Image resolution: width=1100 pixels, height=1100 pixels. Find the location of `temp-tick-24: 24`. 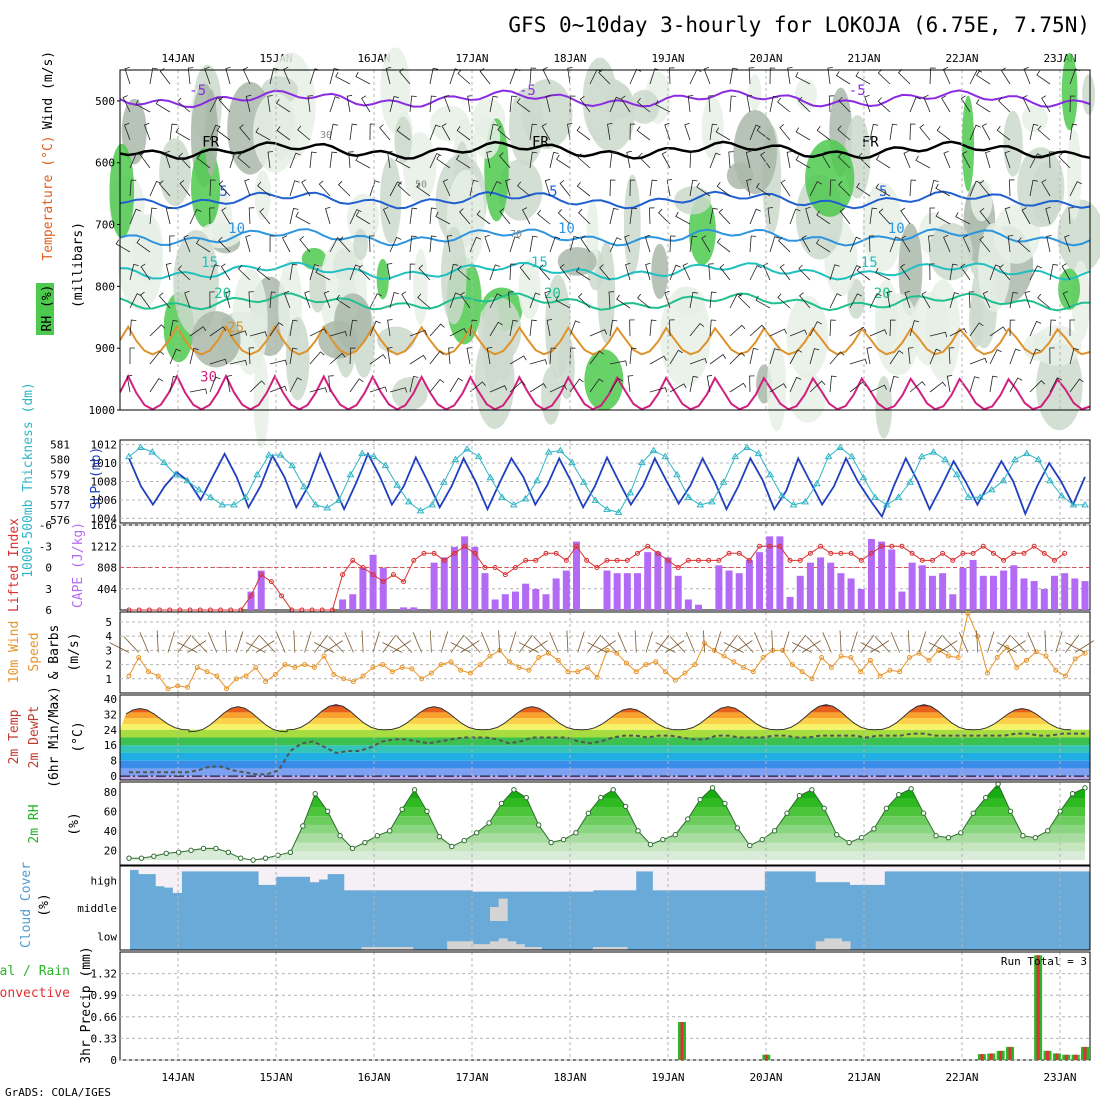

temp-tick-24: 24 is located at coordinates (111, 730).